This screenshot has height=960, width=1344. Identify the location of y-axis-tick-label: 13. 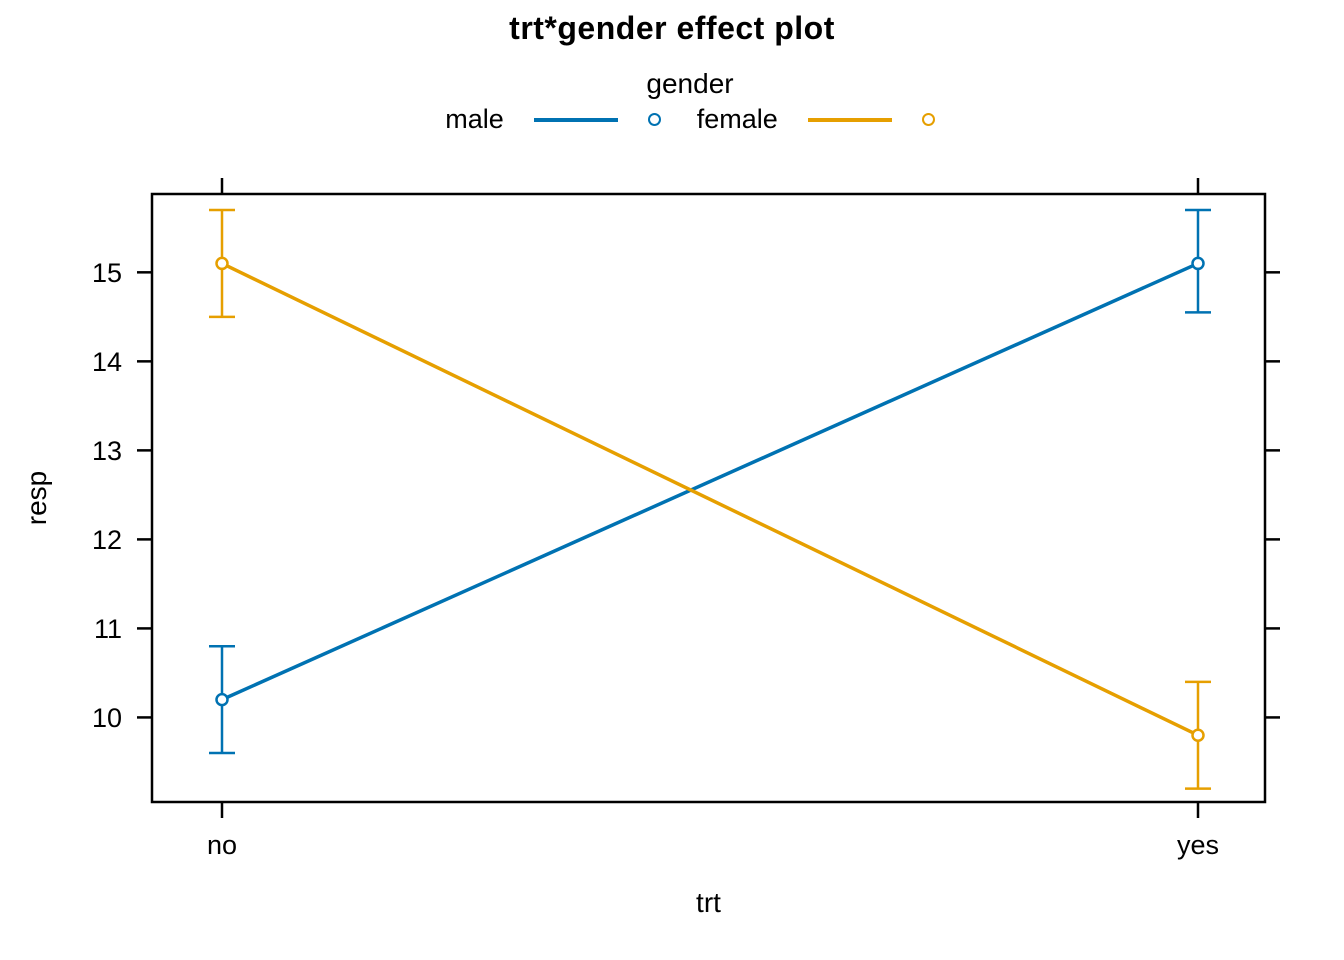
(107, 451).